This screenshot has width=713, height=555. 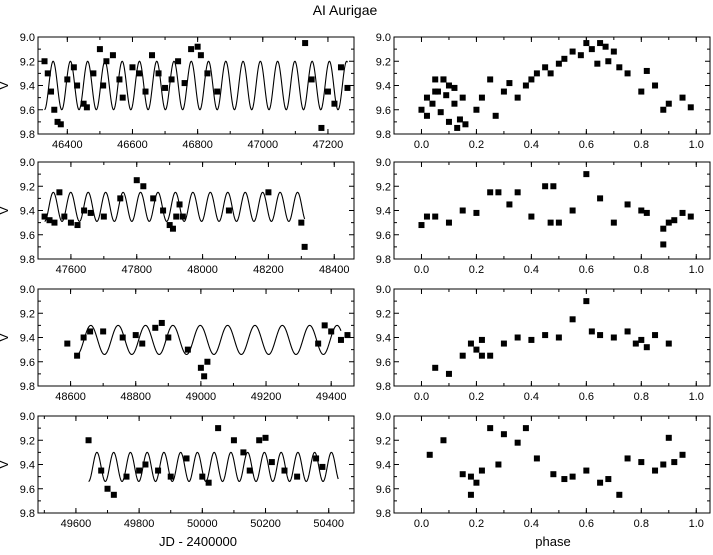 What do you see at coordinates (67, 145) in the screenshot?
I see `x-tick-label: 46400` at bounding box center [67, 145].